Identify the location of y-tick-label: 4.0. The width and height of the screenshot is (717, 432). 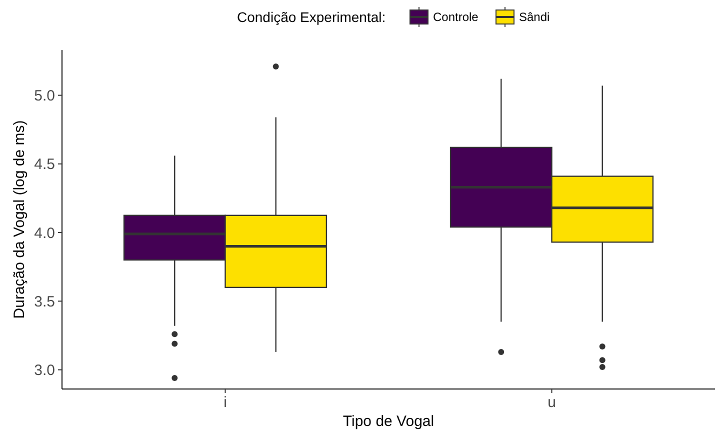
(44, 233).